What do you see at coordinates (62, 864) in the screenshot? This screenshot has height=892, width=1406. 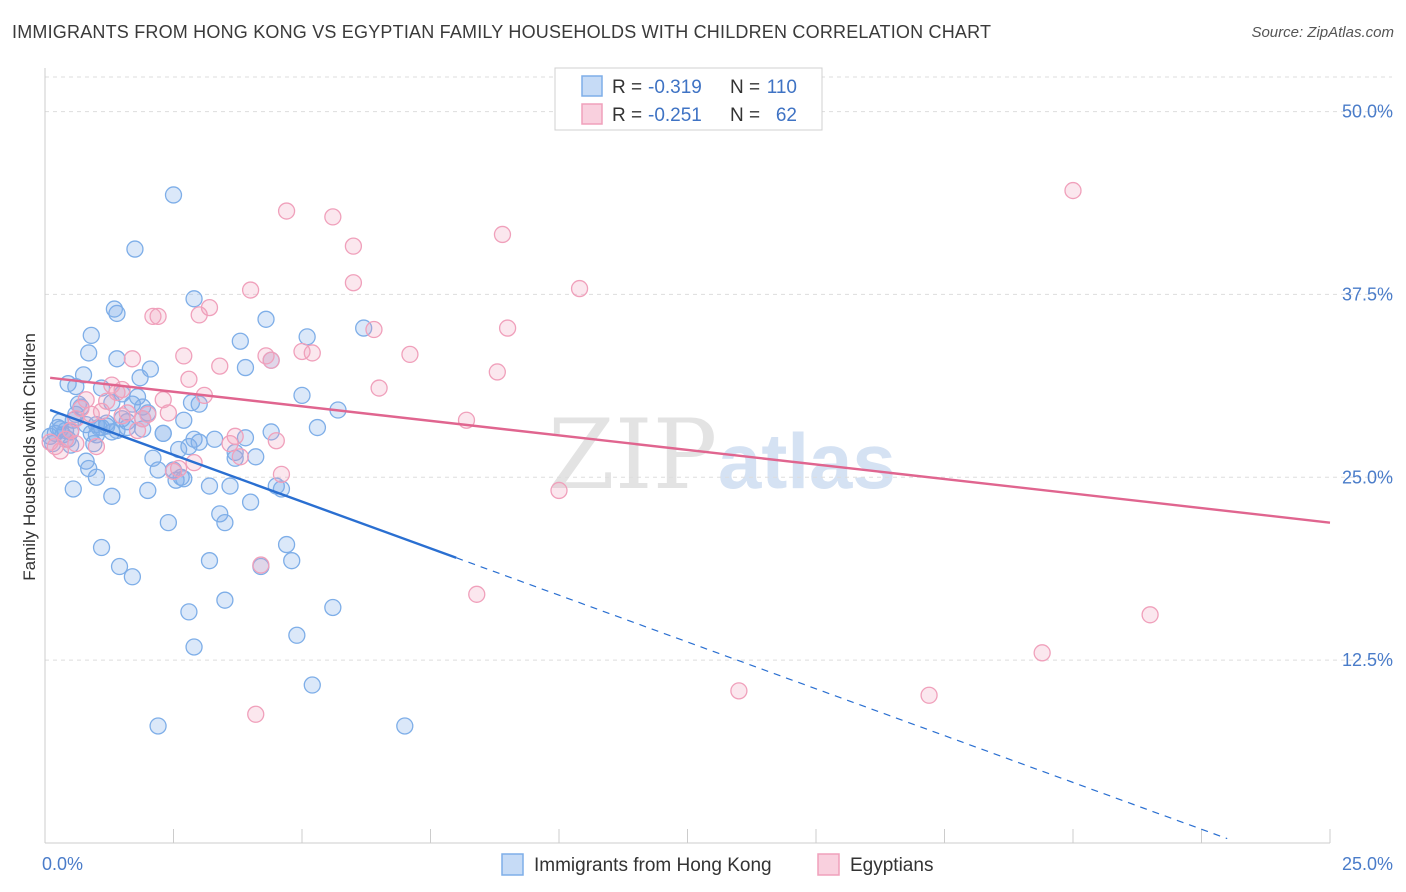 I see `x-tick-label: 0.0%` at bounding box center [62, 864].